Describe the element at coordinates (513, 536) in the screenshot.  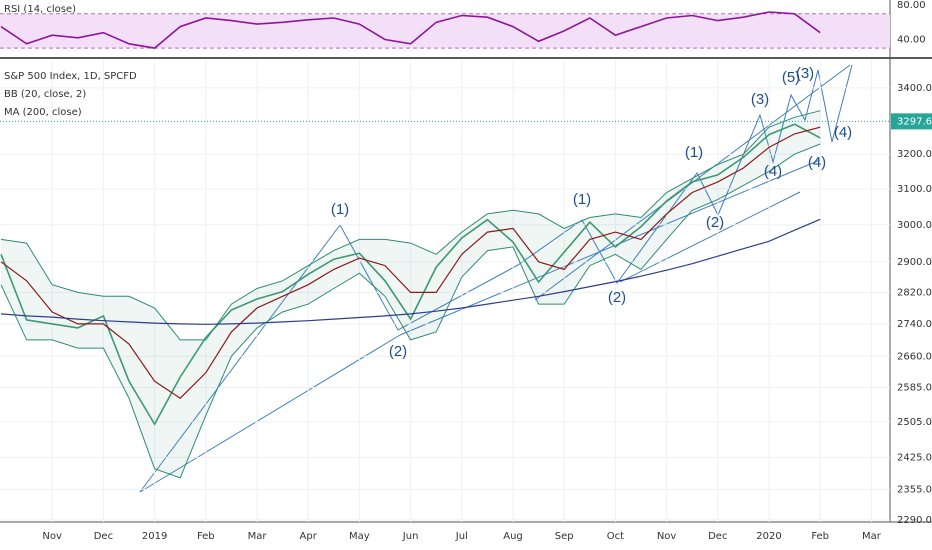
I see `x-tick-label: Aug` at that location.